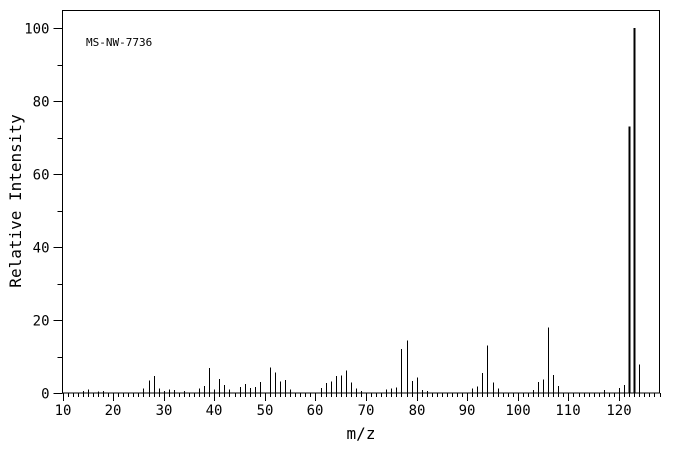 Image resolution: width=676 pixels, height=455 pixels. Describe the element at coordinates (164, 411) in the screenshot. I see `x-tick-label: 30` at that location.